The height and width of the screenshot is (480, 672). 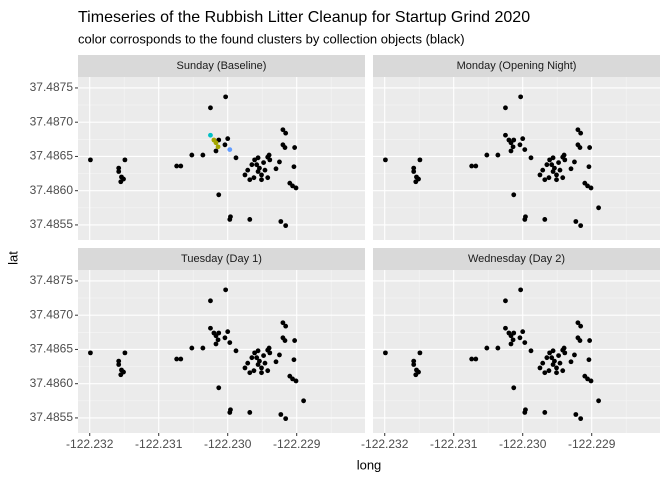 What do you see at coordinates (222, 66) in the screenshot?
I see `strip-label: Sunday (Baseline)` at bounding box center [222, 66].